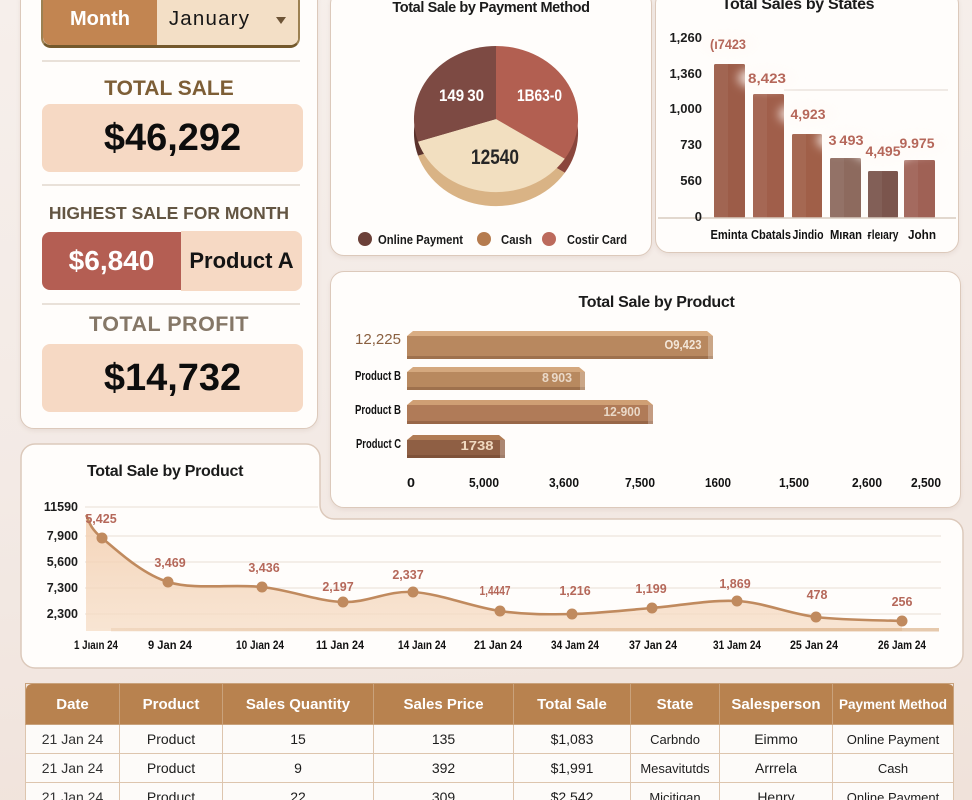 This screenshot has height=800, width=972. Describe the element at coordinates (407, 575) in the screenshot. I see `svg-text: 2,337` at that location.